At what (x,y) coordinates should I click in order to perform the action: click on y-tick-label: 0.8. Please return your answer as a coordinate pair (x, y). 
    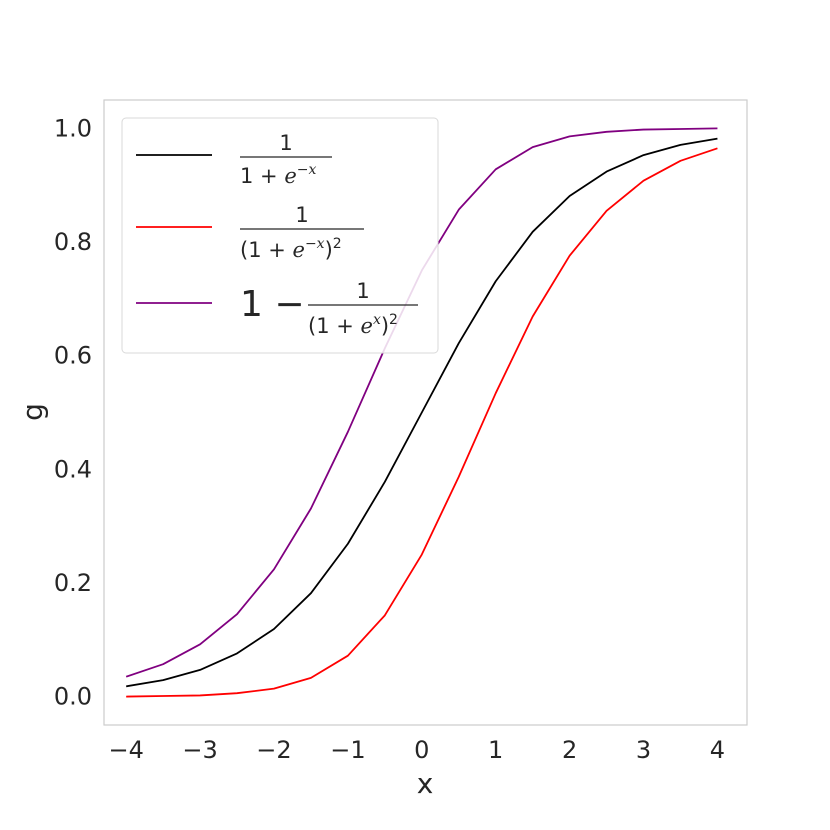
    Looking at the image, I should click on (73, 242).